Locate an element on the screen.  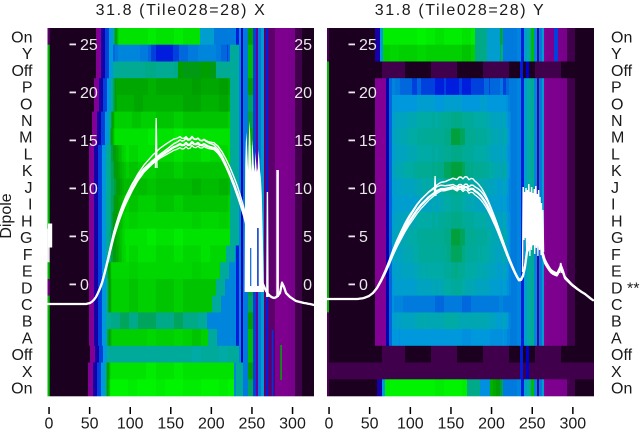
svg-text: 31.8 (Tile028=28) X is located at coordinates (181, 10).